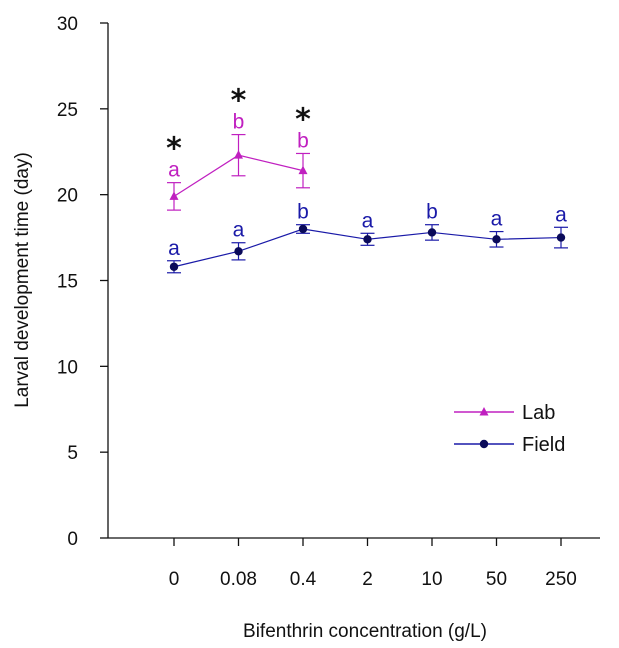 The width and height of the screenshot is (619, 648). Describe the element at coordinates (22, 280) in the screenshot. I see `y-axis-title: Larval development time (day)` at that location.